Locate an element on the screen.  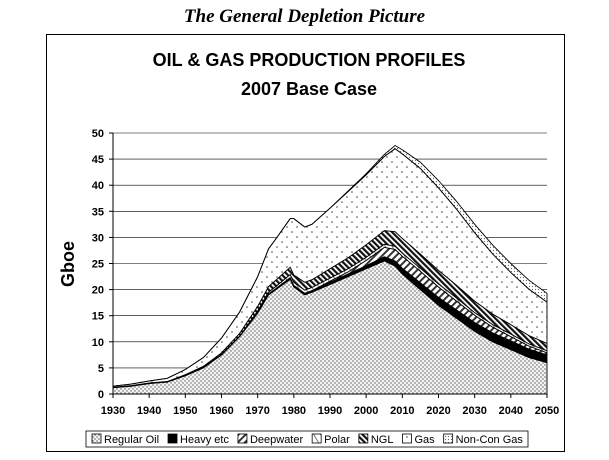
x-tick-label: 2020 is located at coordinates (438, 411).